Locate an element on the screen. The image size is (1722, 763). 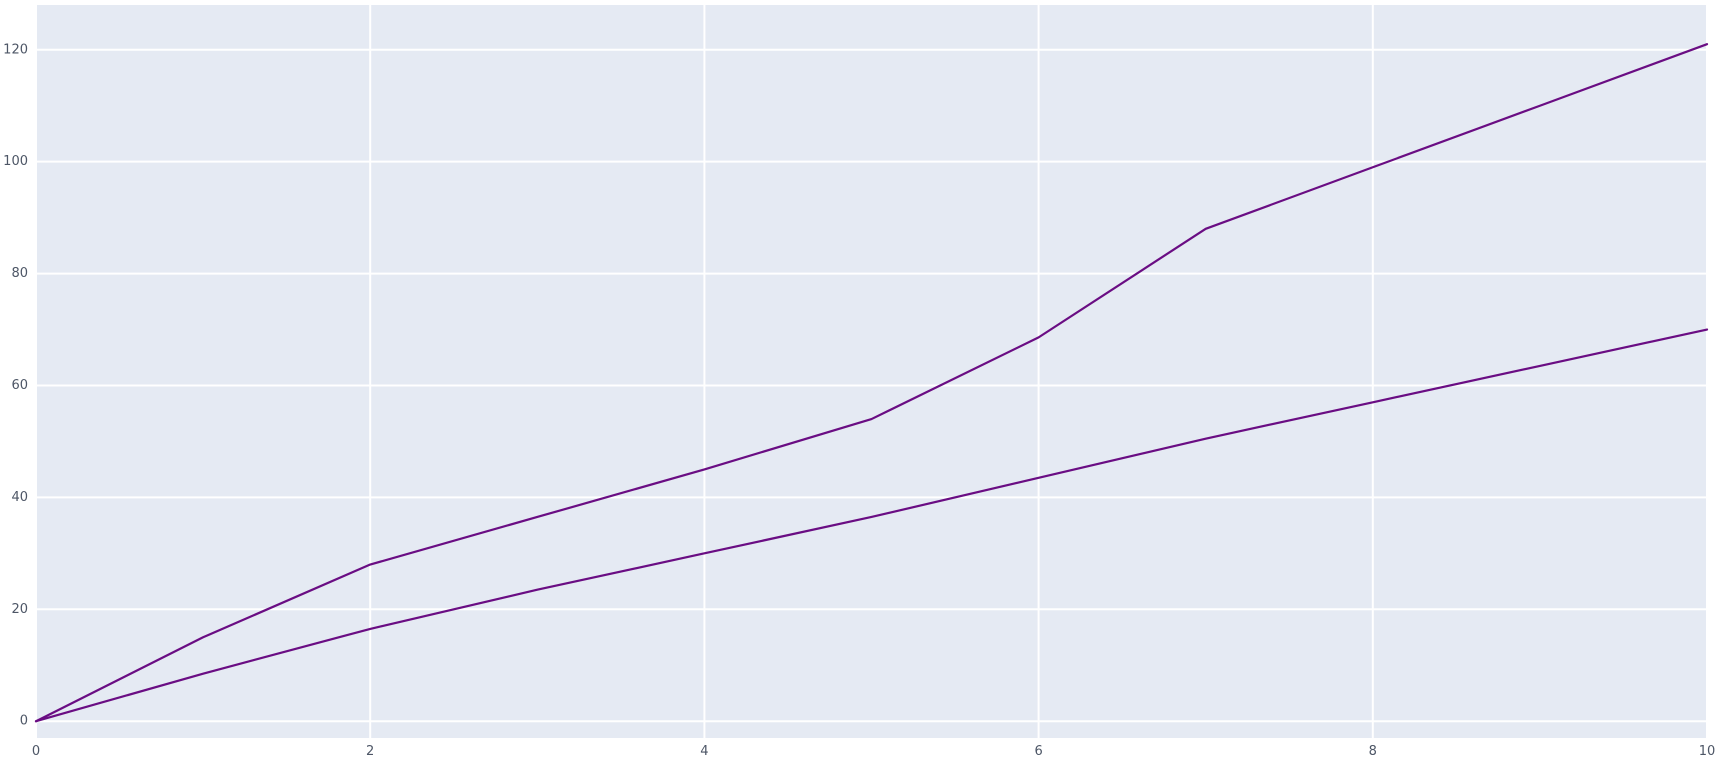
x-tick-label: 6 is located at coordinates (1038, 751).